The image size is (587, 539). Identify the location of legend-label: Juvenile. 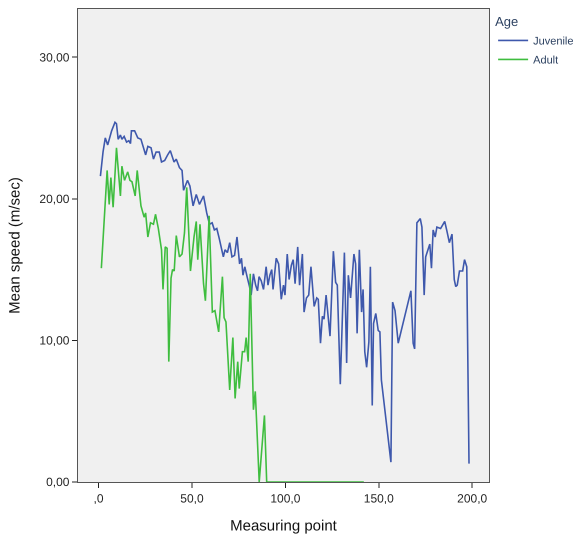
(553, 42).